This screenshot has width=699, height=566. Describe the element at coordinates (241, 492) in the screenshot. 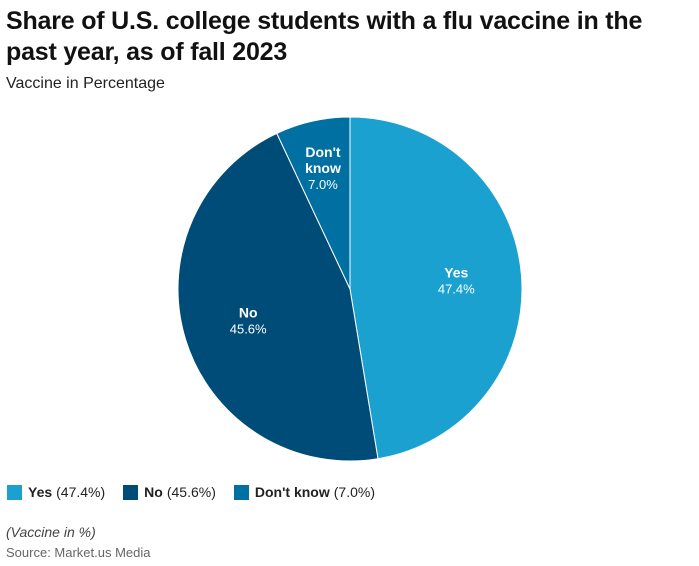

I see `legend-swatch-dont-know` at that location.